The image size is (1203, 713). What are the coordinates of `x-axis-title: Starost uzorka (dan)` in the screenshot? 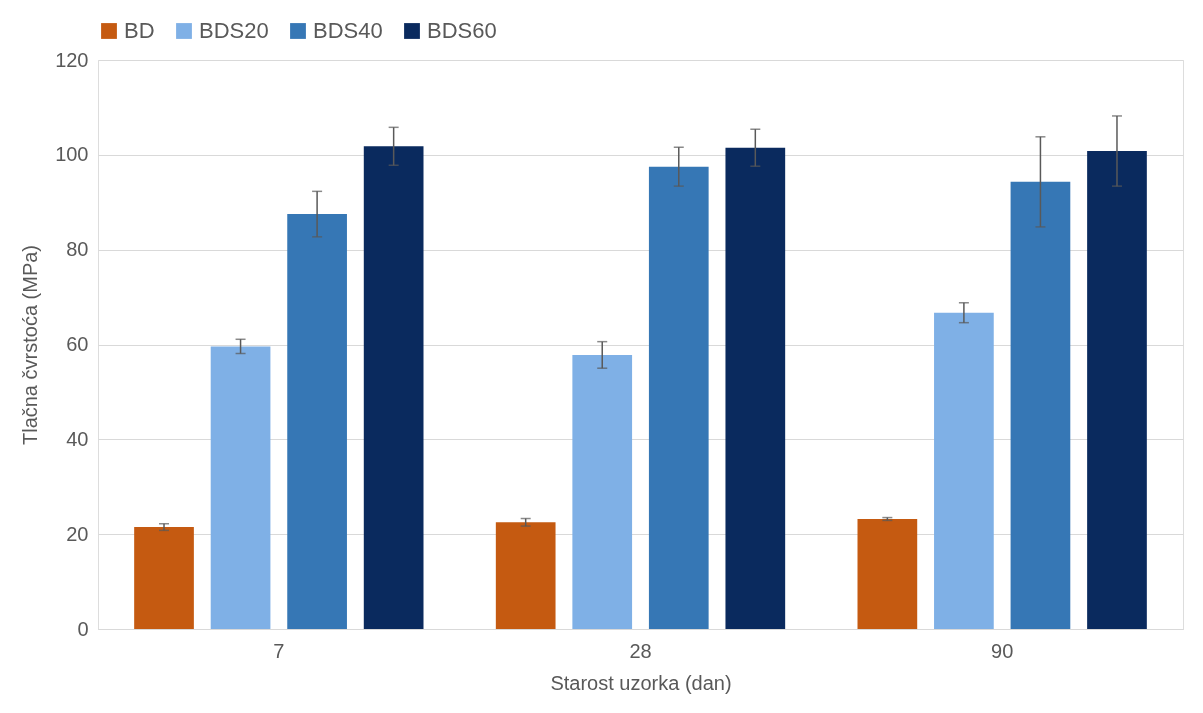 It's located at (641, 682).